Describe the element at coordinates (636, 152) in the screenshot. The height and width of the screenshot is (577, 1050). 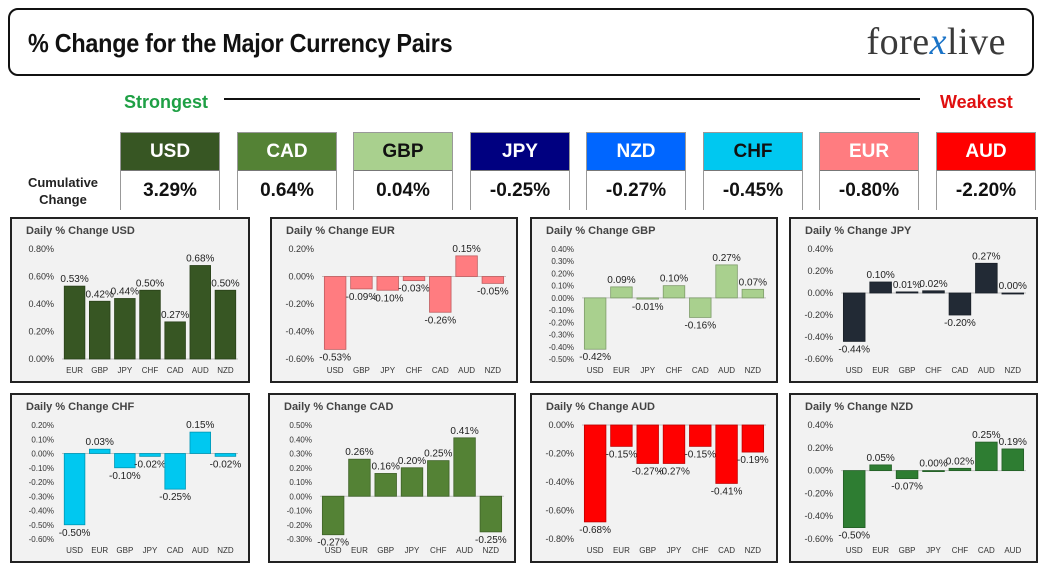
I see `currency-code: NZD` at that location.